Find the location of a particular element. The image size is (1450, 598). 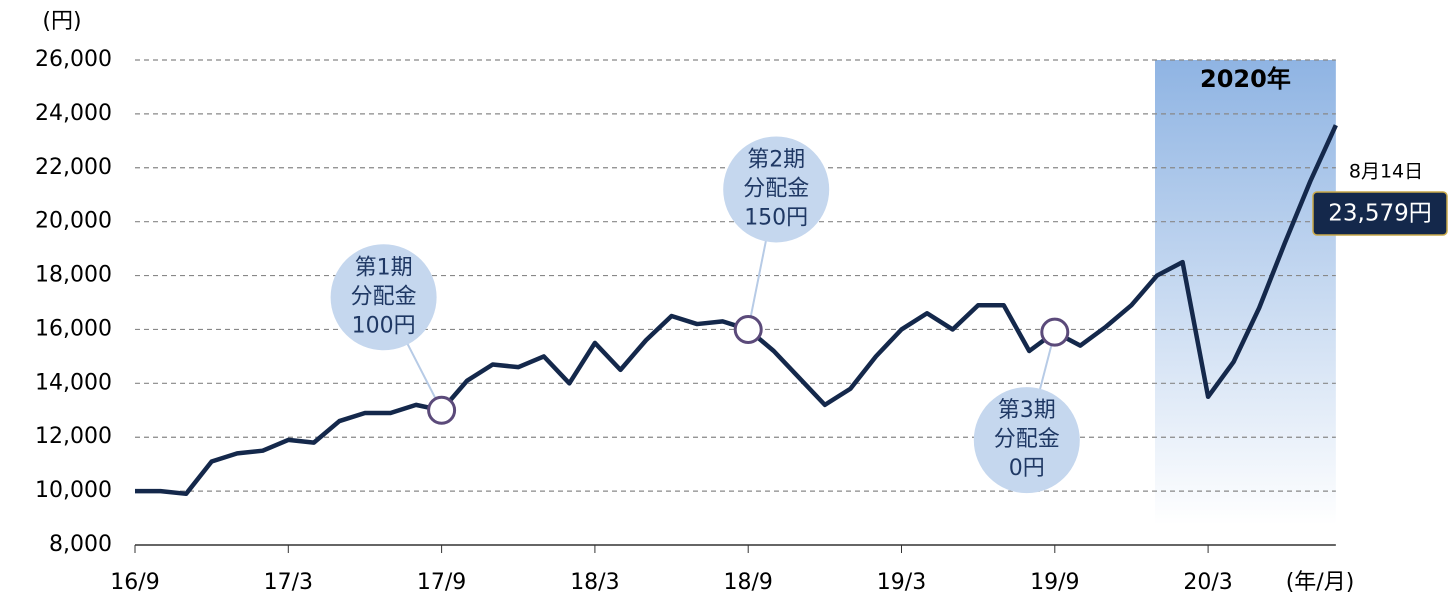

end-value-box is located at coordinates (1380, 213).